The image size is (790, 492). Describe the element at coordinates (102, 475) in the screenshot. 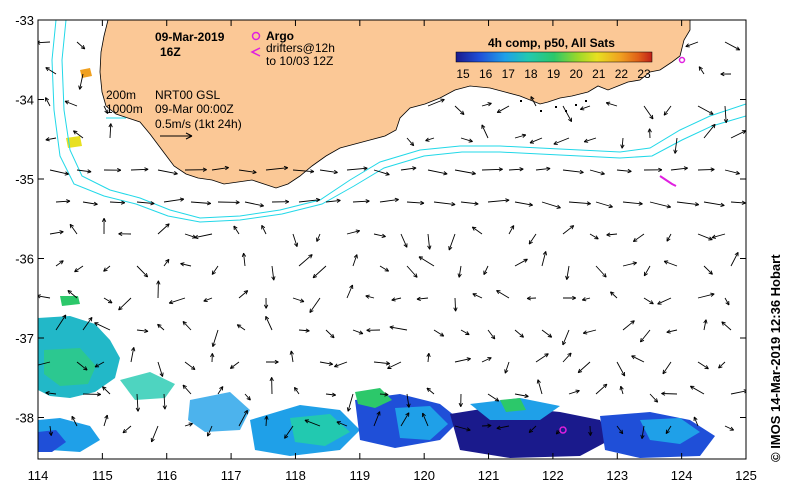

I see `lon-tick-label: 115` at that location.